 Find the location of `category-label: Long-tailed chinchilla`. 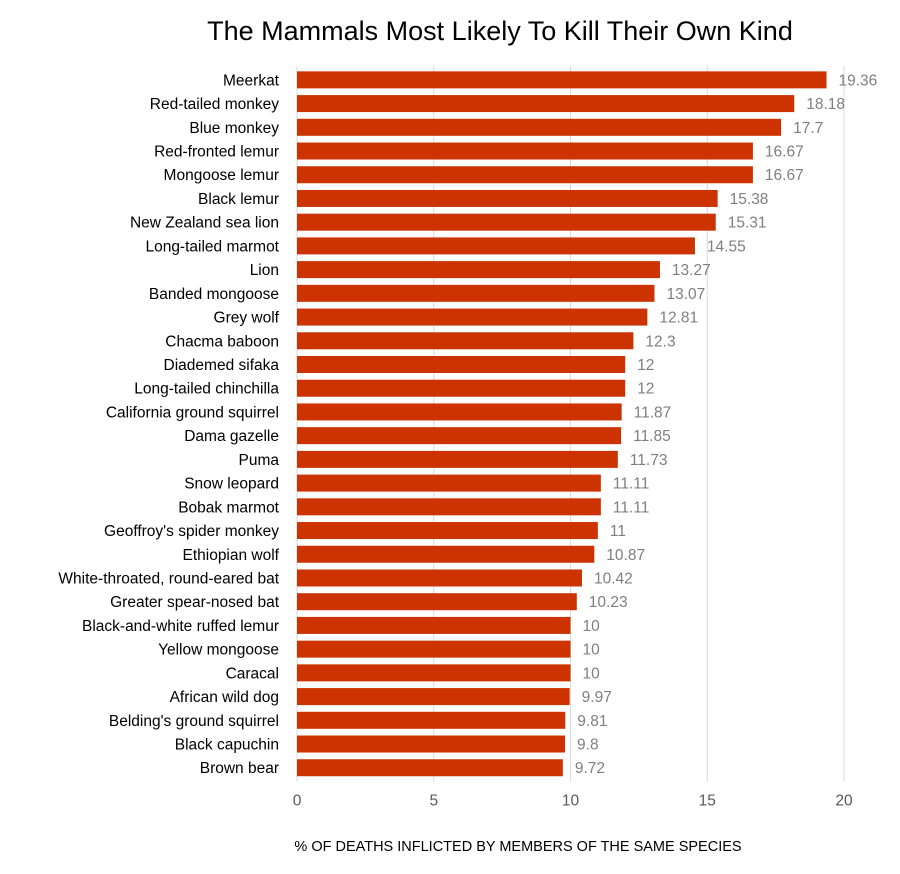

category-label: Long-tailed chinchilla is located at coordinates (206, 389).